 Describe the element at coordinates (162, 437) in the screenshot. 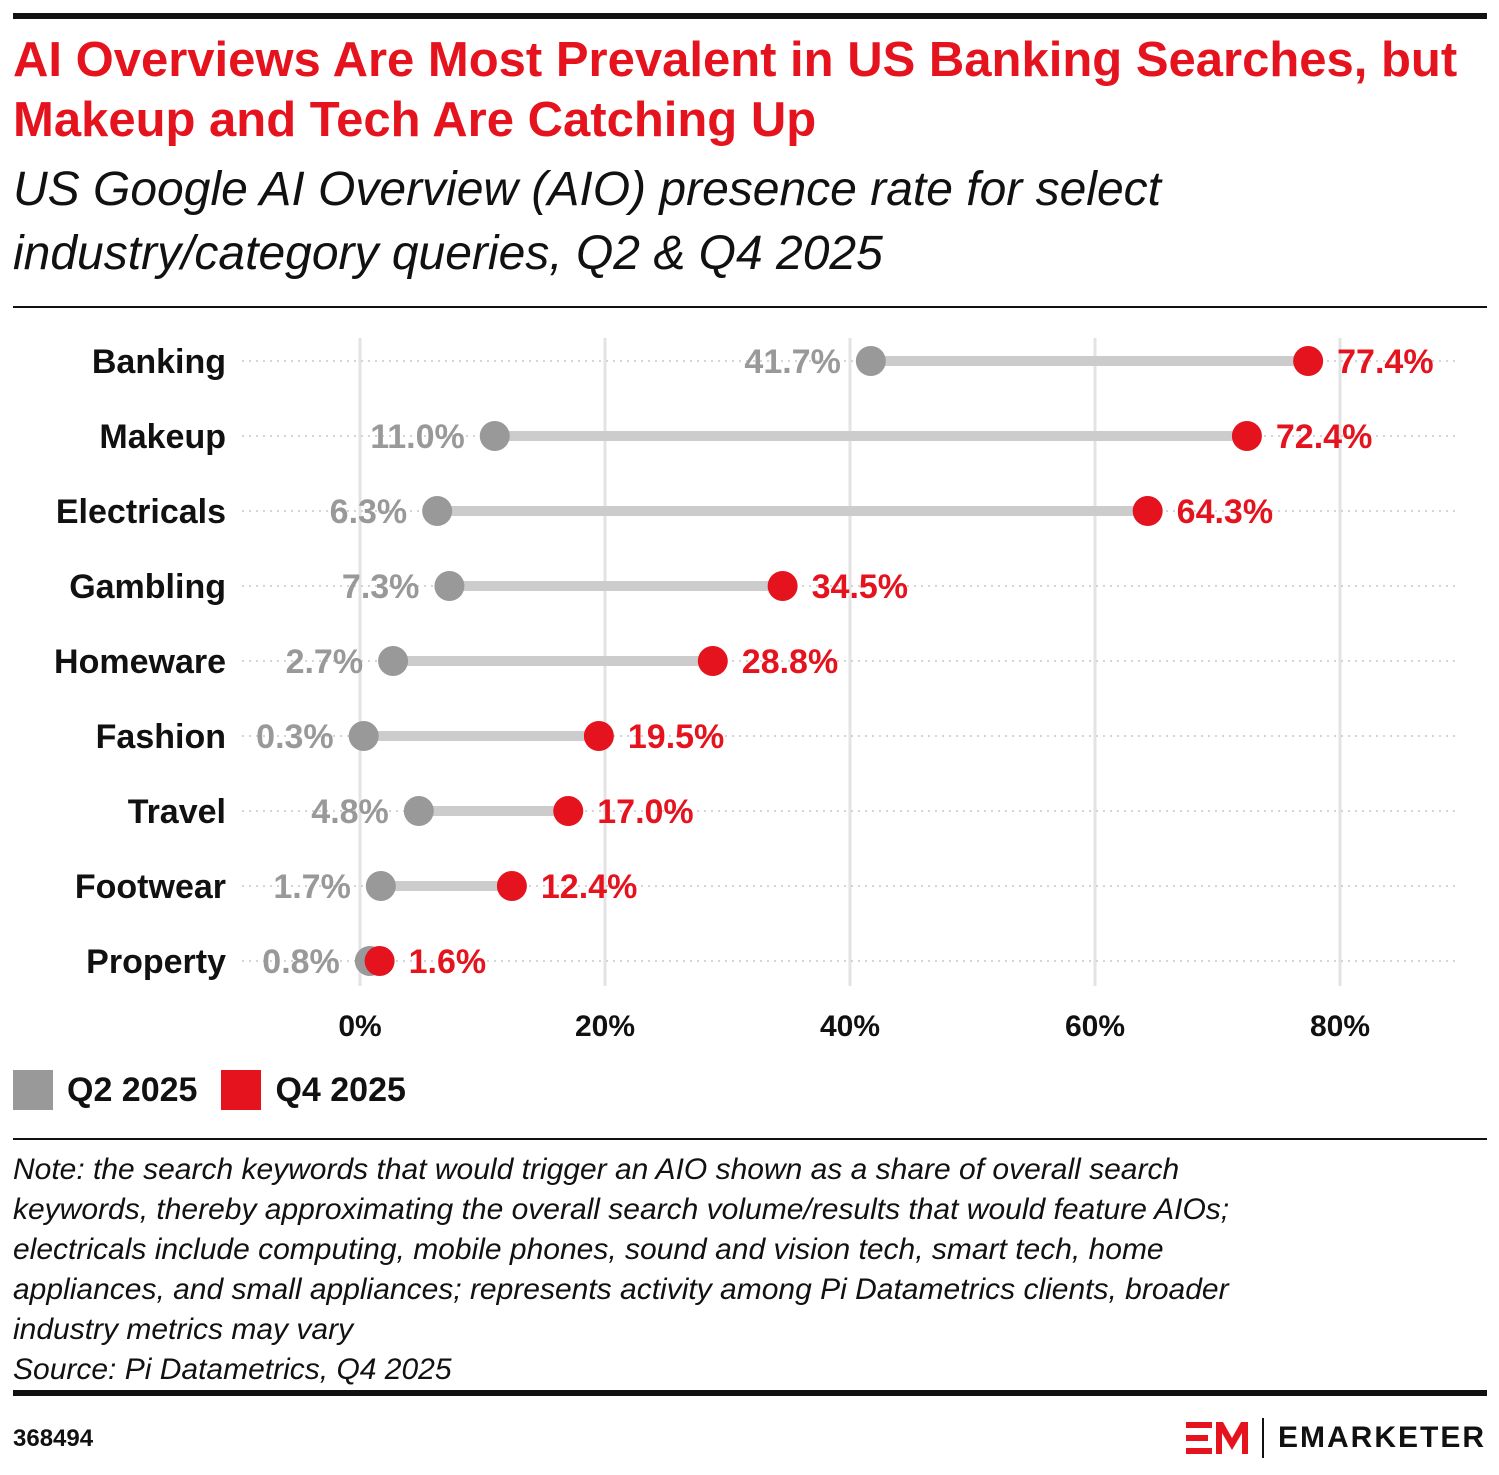

I see `category-label: Makeup` at that location.